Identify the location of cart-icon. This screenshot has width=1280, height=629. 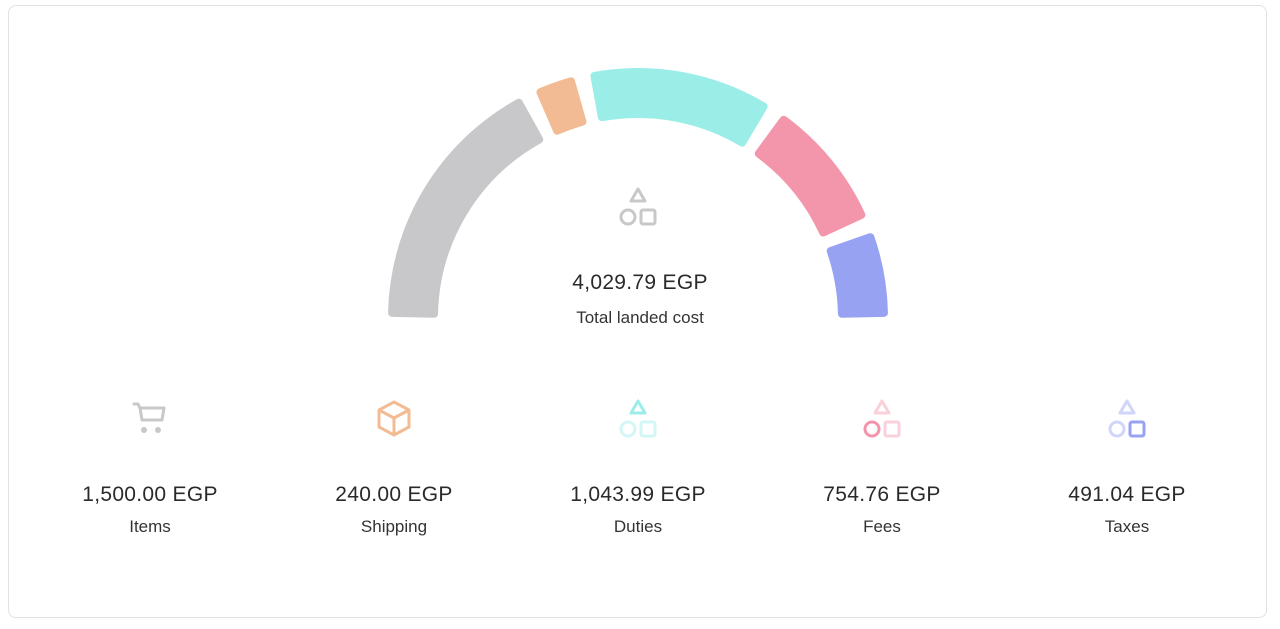
(150, 418).